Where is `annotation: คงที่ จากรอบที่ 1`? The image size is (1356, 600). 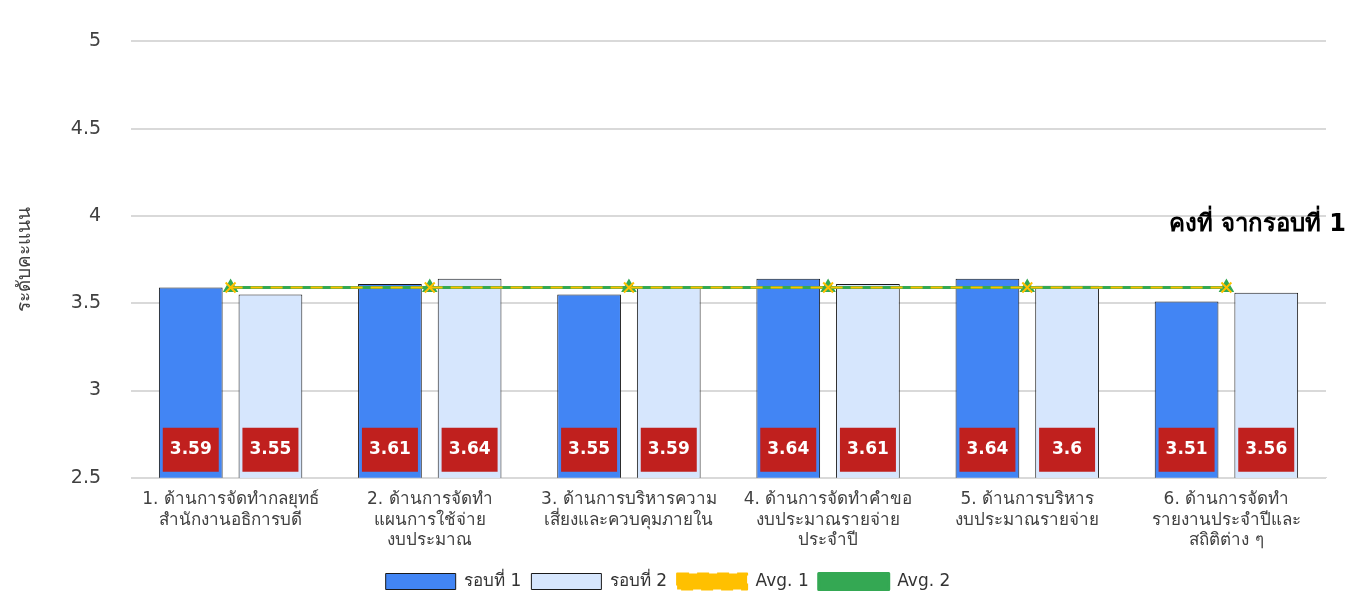 annotation: คงที่ จากรอบที่ 1 is located at coordinates (1257, 220).